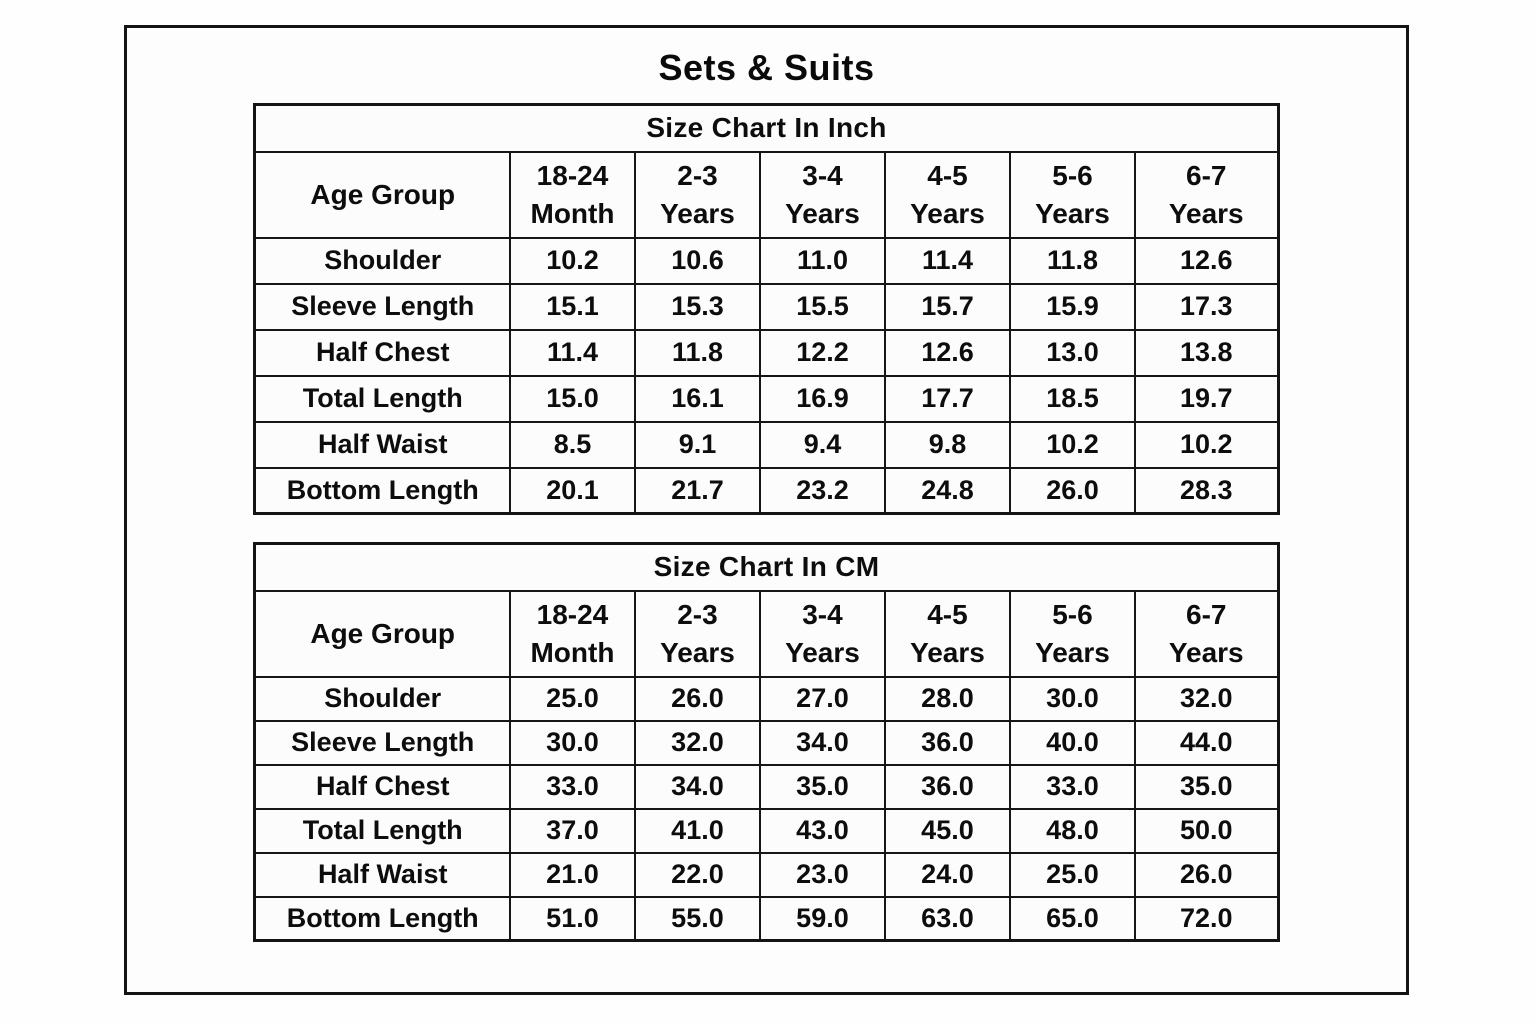  I want to click on table-row-half-waist: Half Waist 21.0 22.0 23.0 24.0 25.0 26.0, so click(766, 874).